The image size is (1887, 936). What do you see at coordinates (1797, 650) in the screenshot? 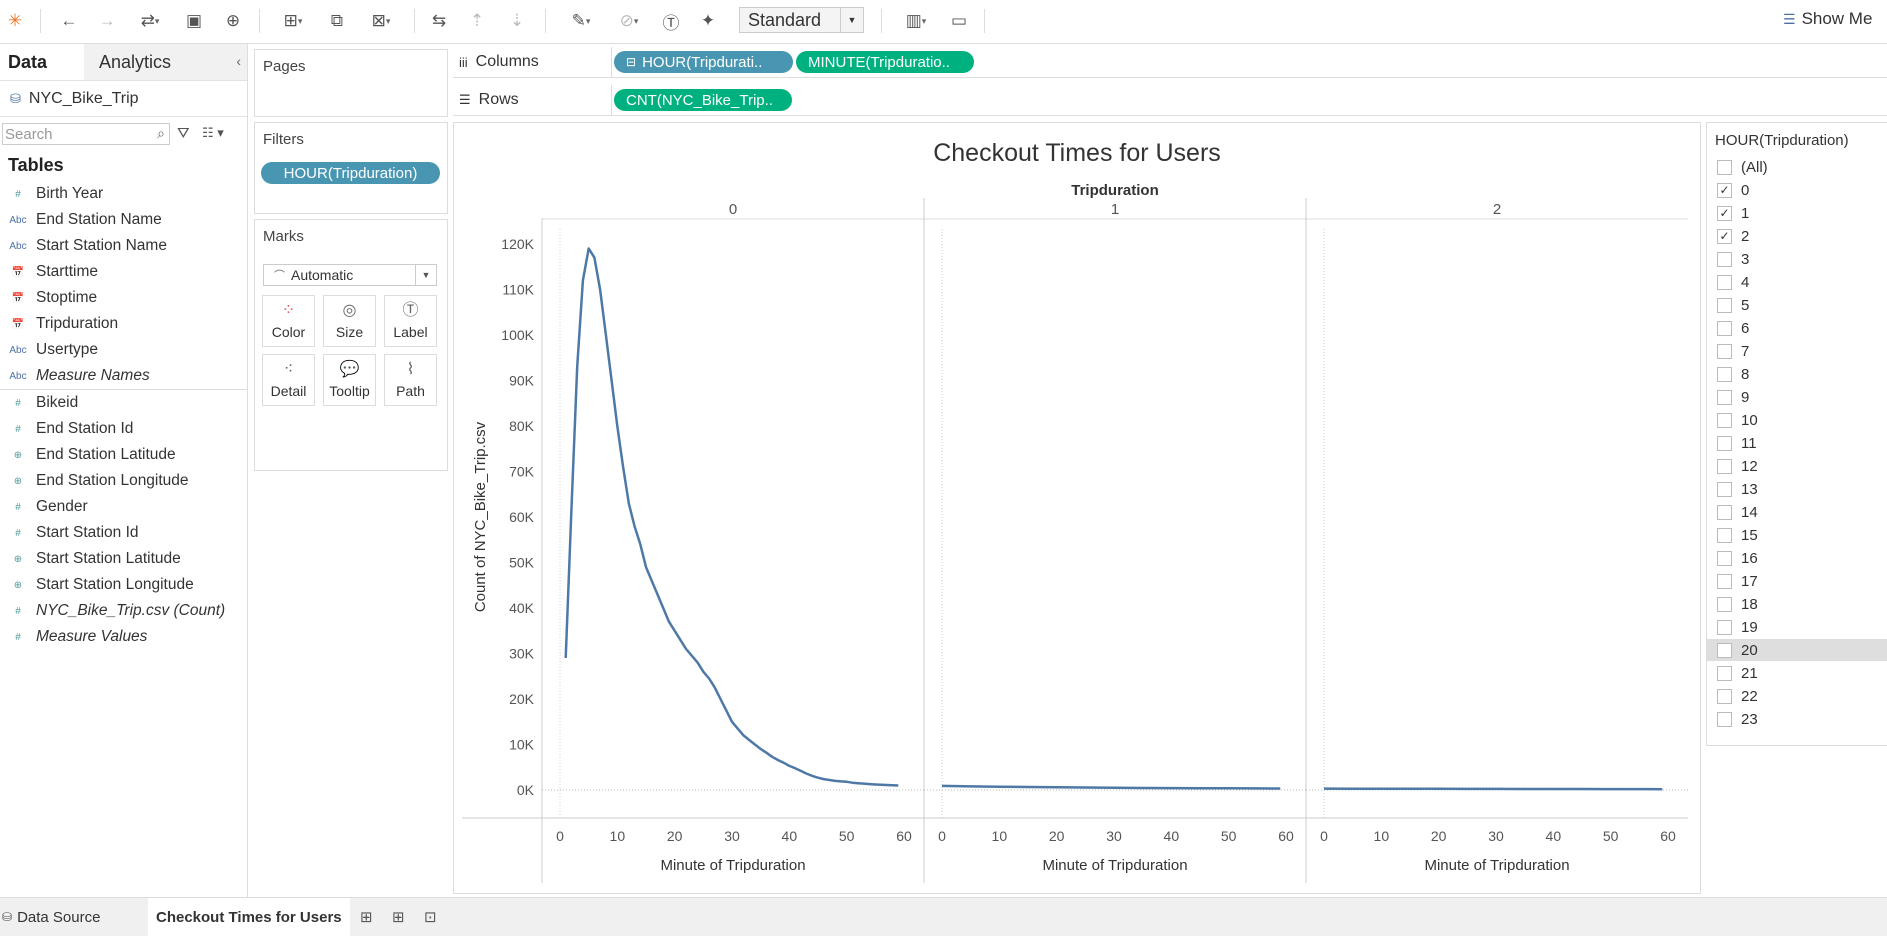
I see `filter-option: 20` at bounding box center [1797, 650].